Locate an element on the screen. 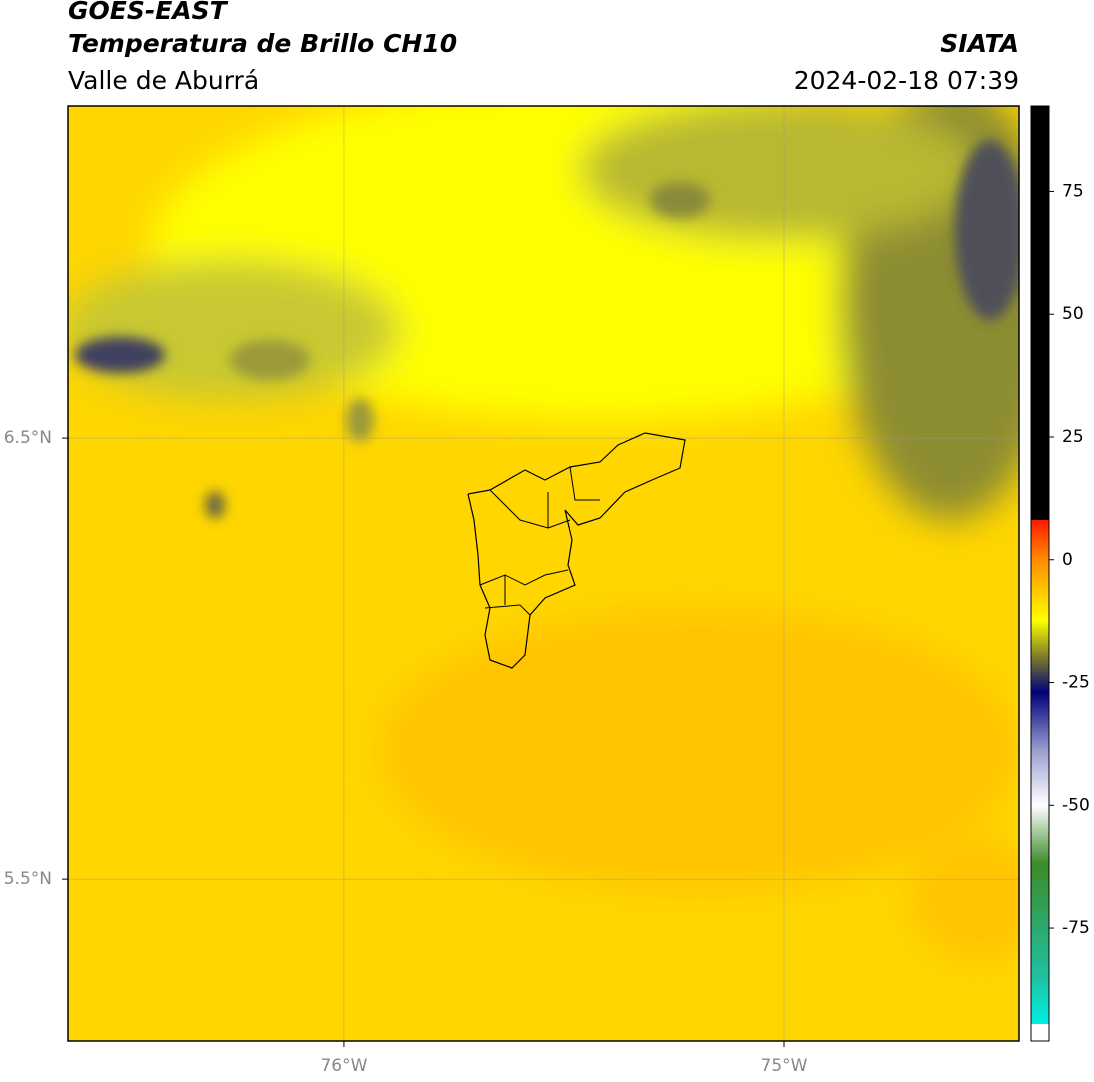 Image resolution: width=1094 pixels, height=1082 pixels. title: GOES-EAST is located at coordinates (148, 12).